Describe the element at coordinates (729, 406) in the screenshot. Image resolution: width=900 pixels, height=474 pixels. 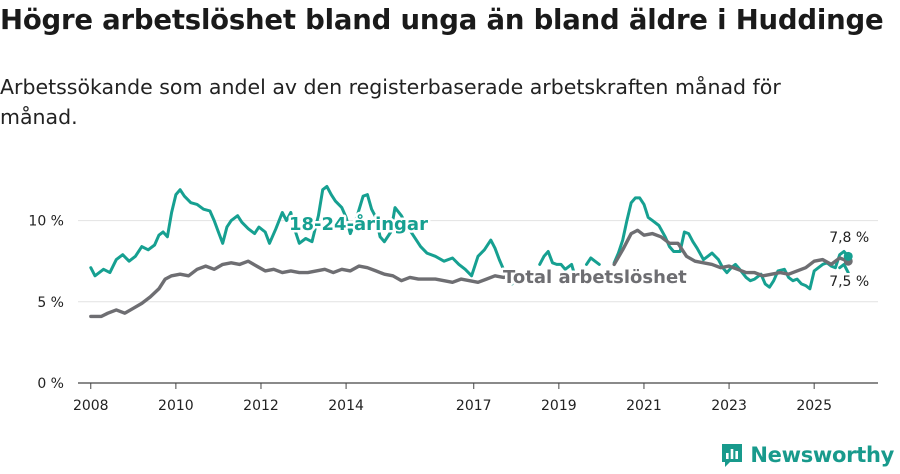
I see `x-tick-label: 2023` at that location.